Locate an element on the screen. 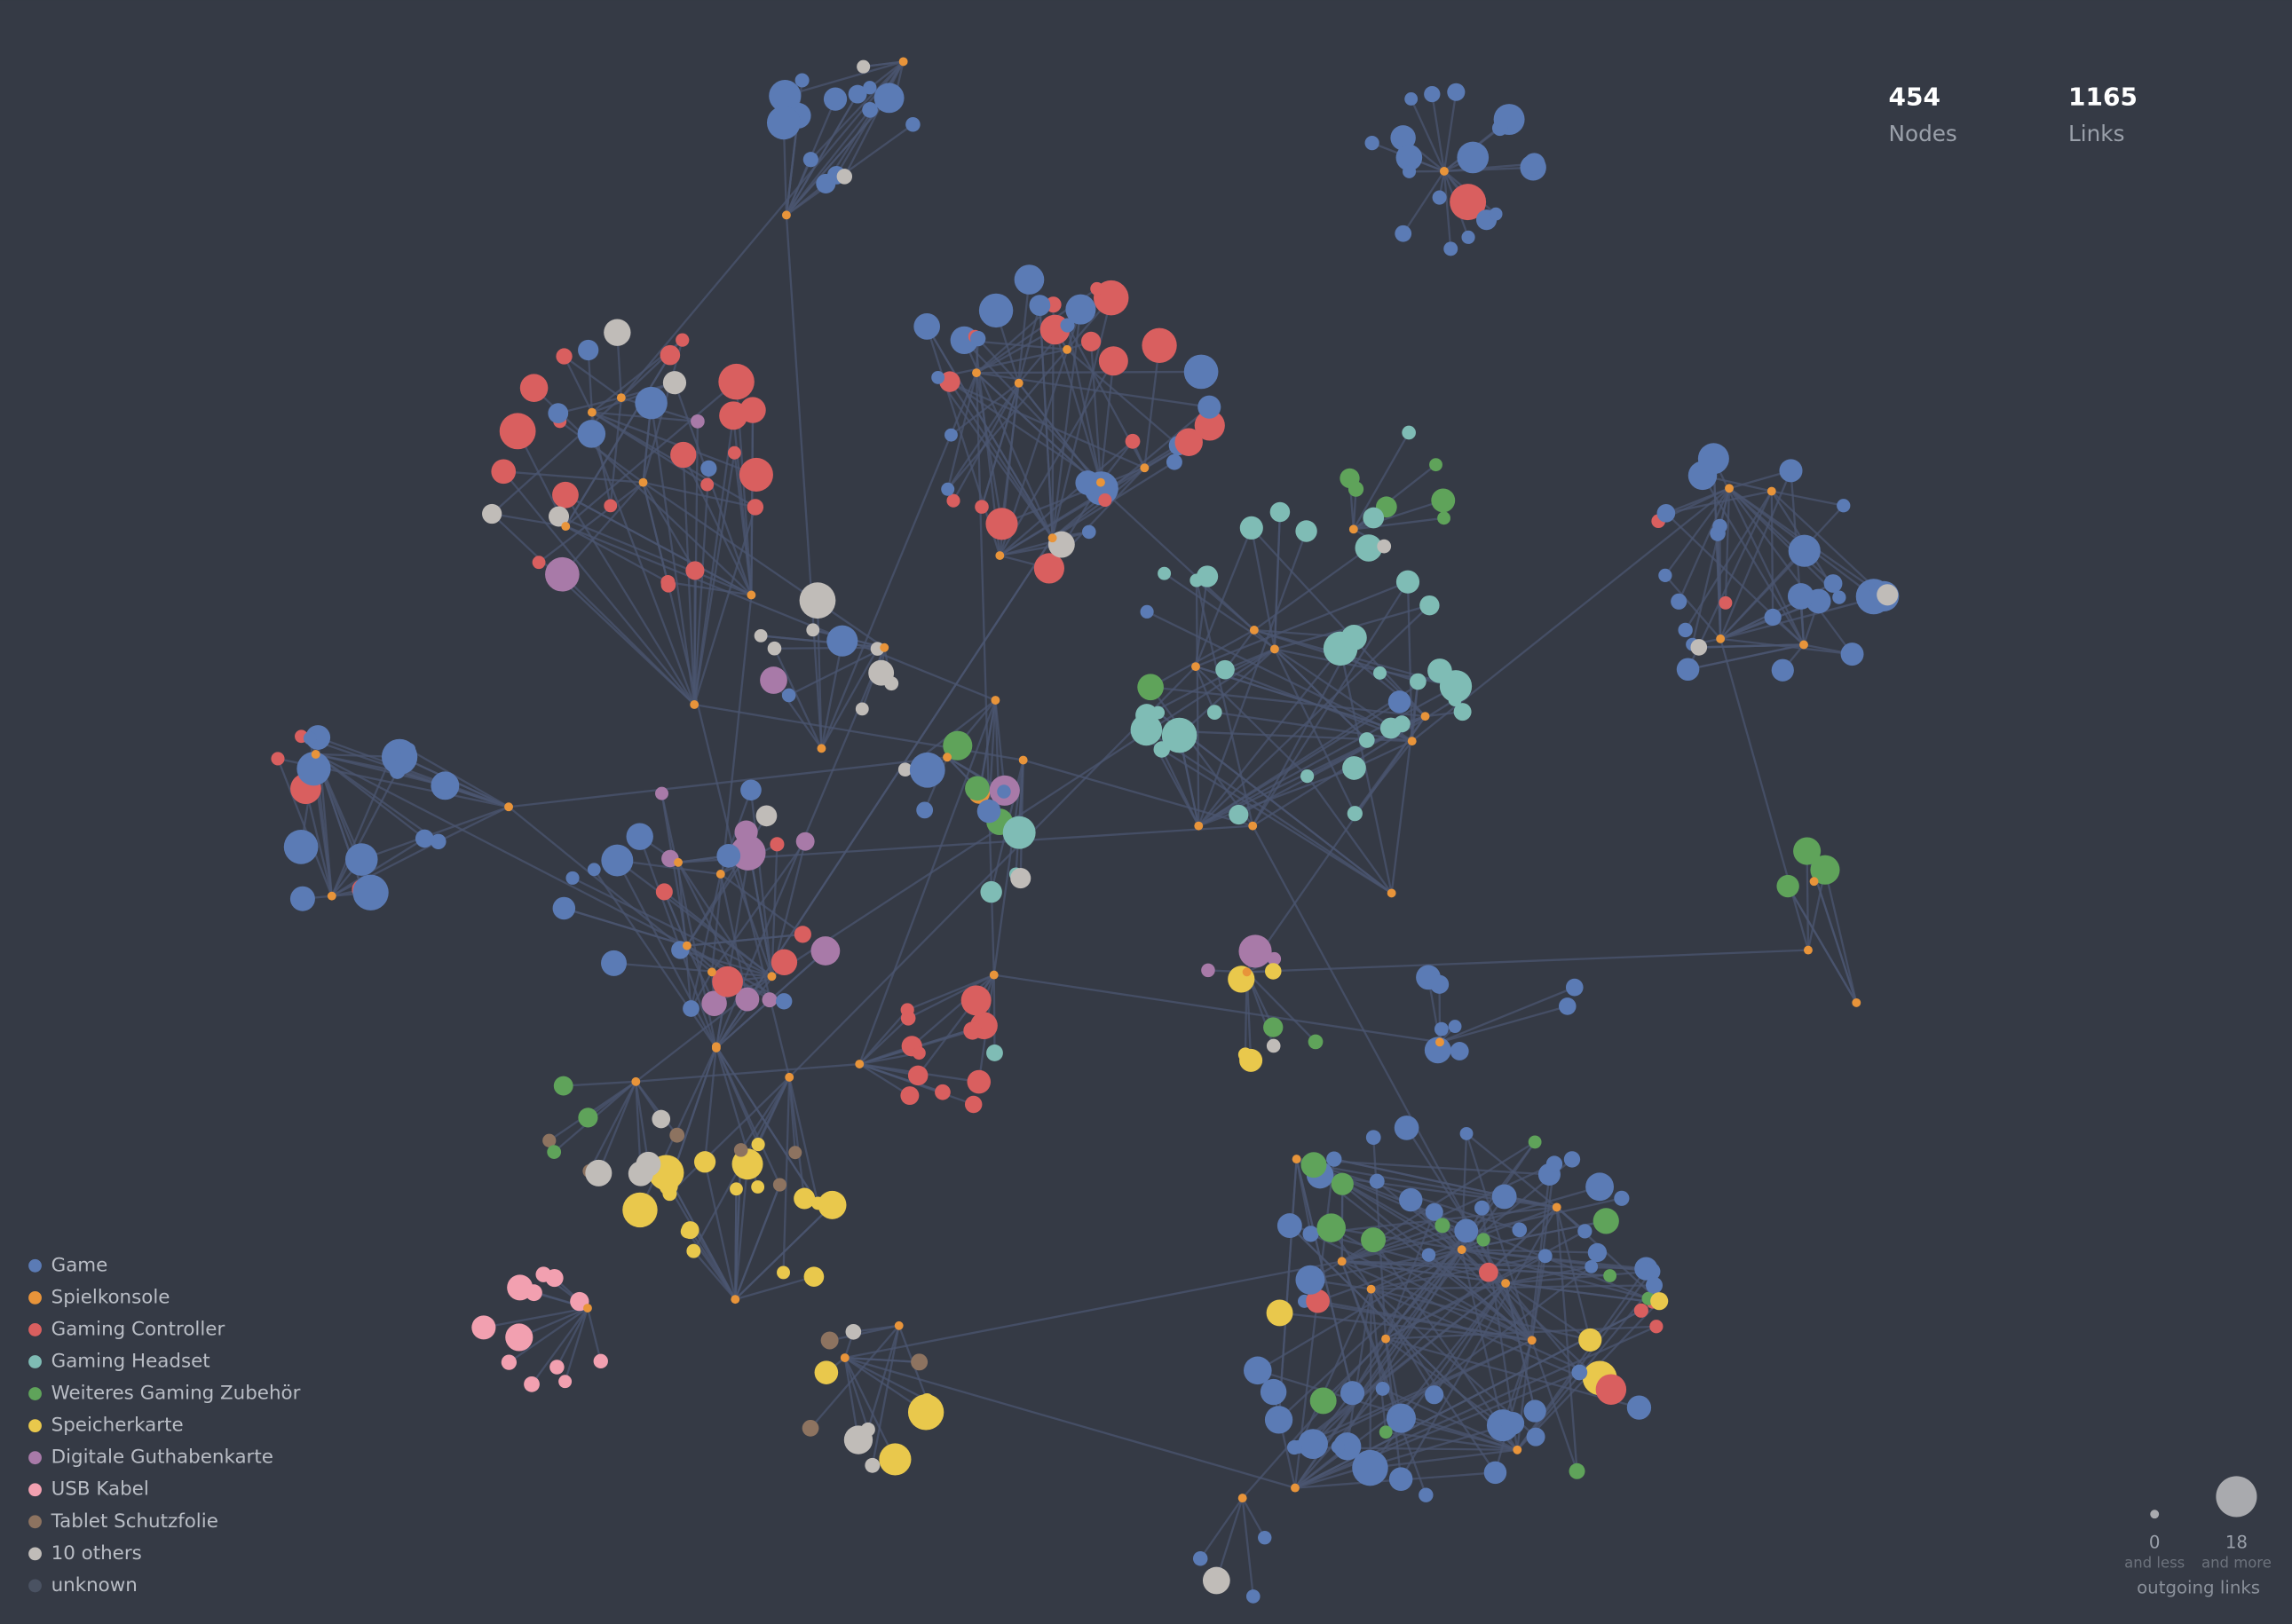  legend-item: USB Kabel is located at coordinates (88, 1490).